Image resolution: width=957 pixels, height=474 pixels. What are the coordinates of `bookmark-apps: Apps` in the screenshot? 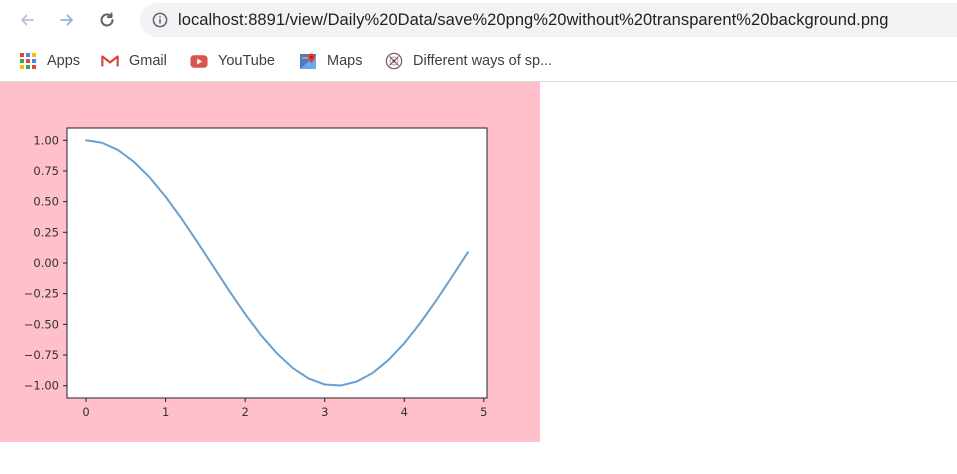 It's located at (49, 61).